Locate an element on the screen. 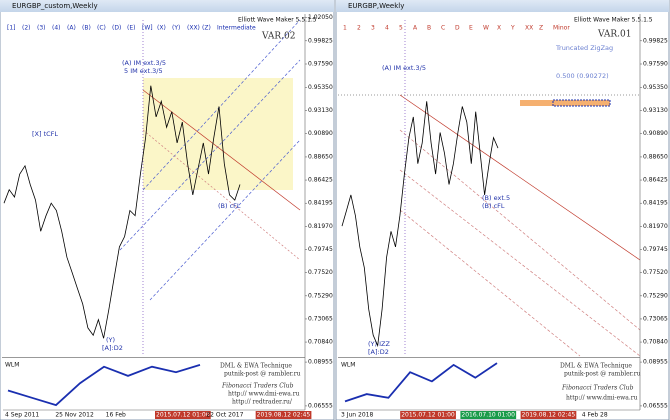 The image size is (670, 420). date-label: 2016.07.10 01:00 is located at coordinates (488, 415).